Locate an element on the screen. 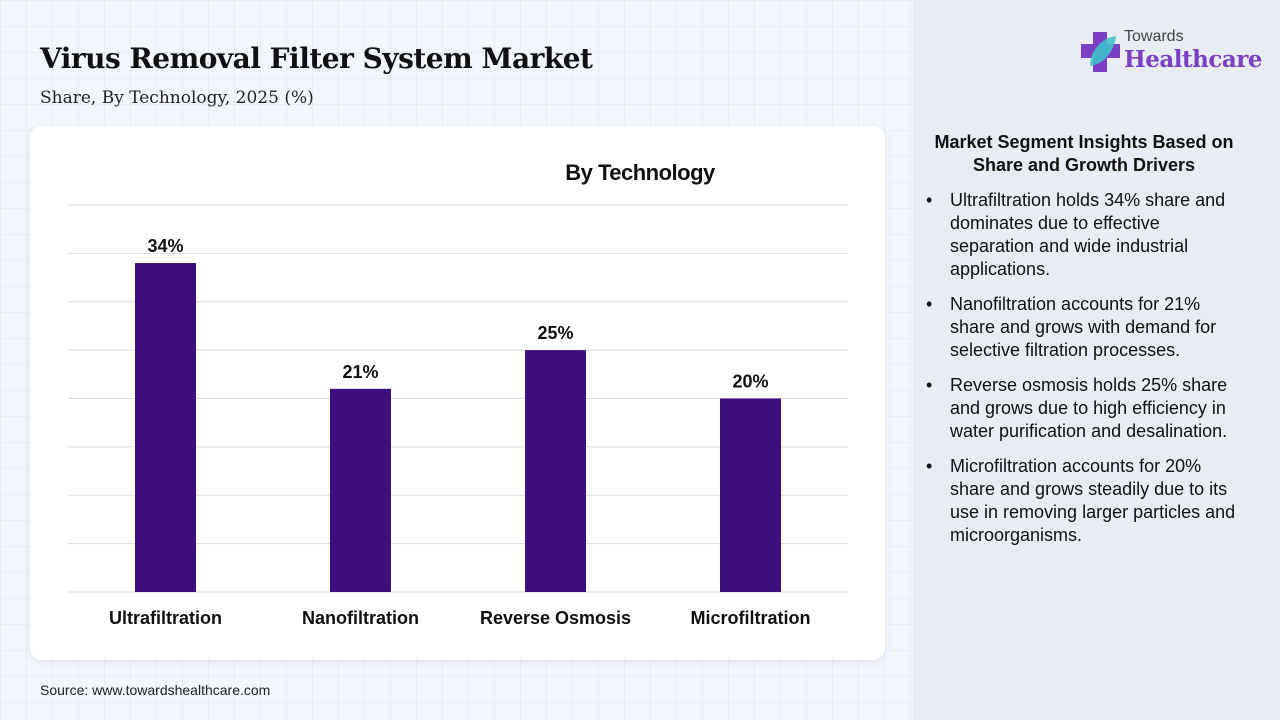 The height and width of the screenshot is (720, 1280). logo-line2: Healthcare is located at coordinates (1193, 59).